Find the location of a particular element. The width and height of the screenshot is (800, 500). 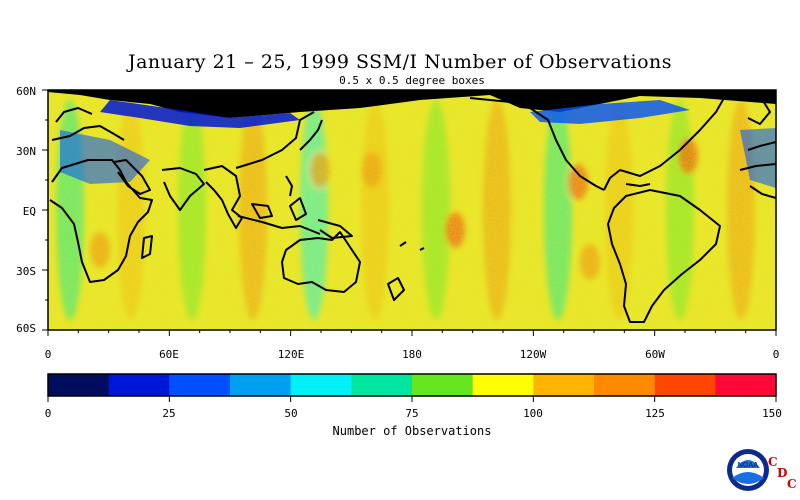

south-america-coastline is located at coordinates (664, 256).